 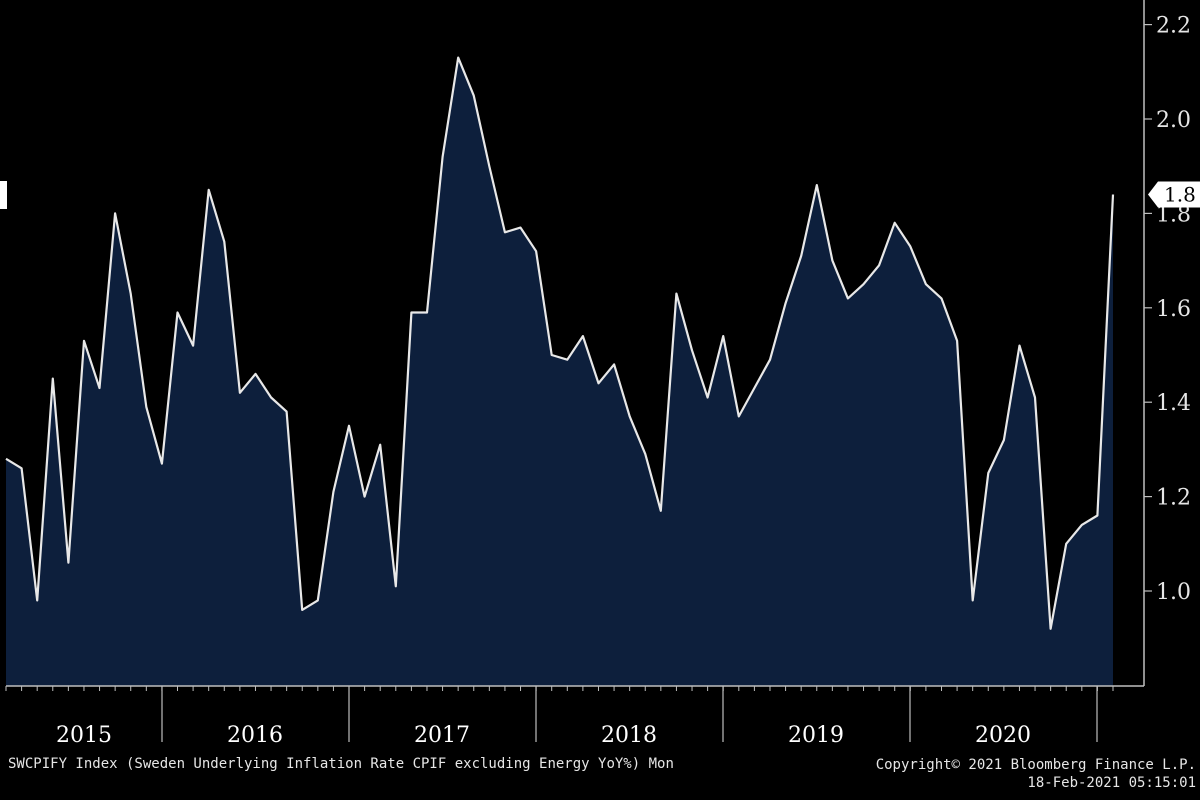 What do you see at coordinates (629, 735) in the screenshot?
I see `x-year-label: 2018` at bounding box center [629, 735].